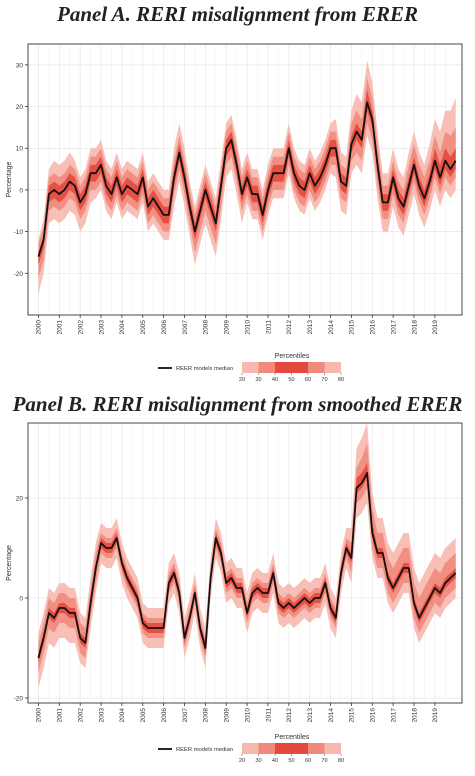 This screenshot has height=776, width=475. Describe the element at coordinates (20, 149) in the screenshot. I see `y-tick-label: 10` at that location.